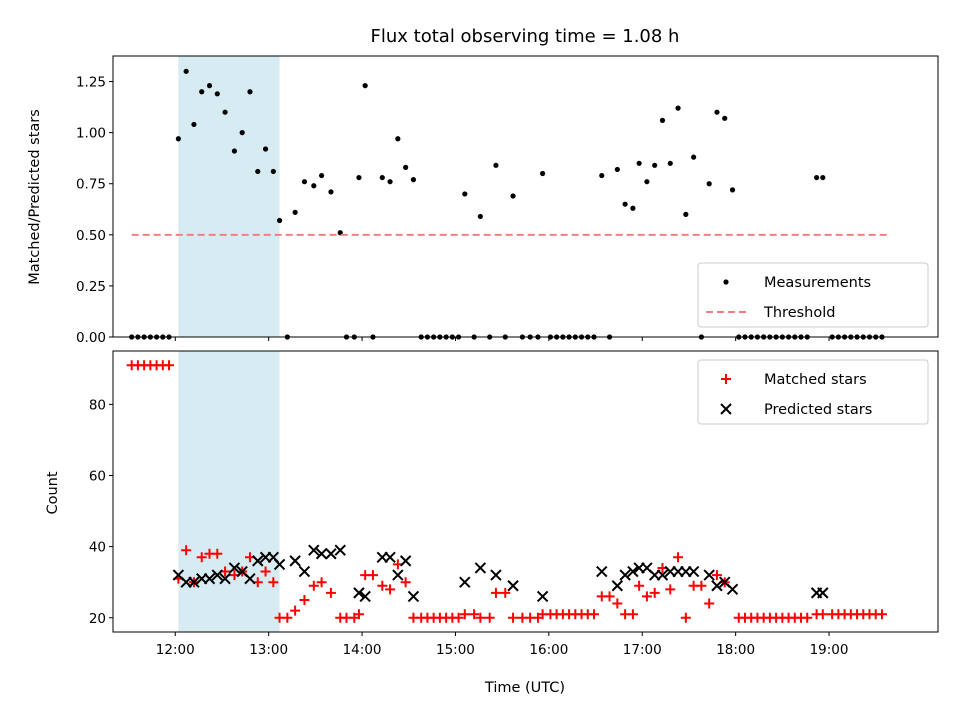  Describe the element at coordinates (91, 287) in the screenshot. I see `top-ytick-label: 0.25` at that location.